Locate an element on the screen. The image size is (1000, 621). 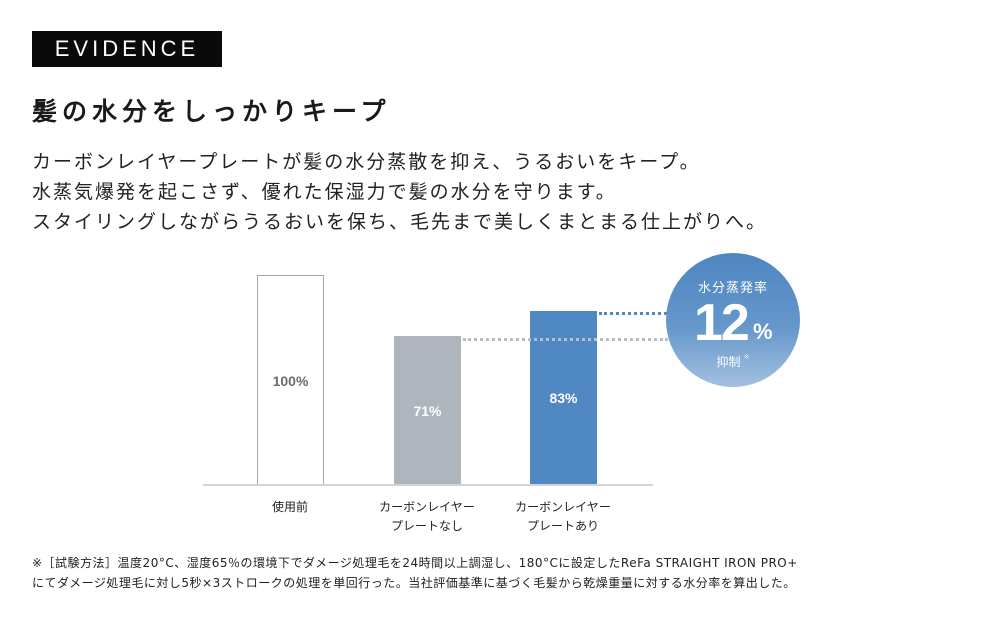
x-axis-label: 使用前 is located at coordinates (290, 507).